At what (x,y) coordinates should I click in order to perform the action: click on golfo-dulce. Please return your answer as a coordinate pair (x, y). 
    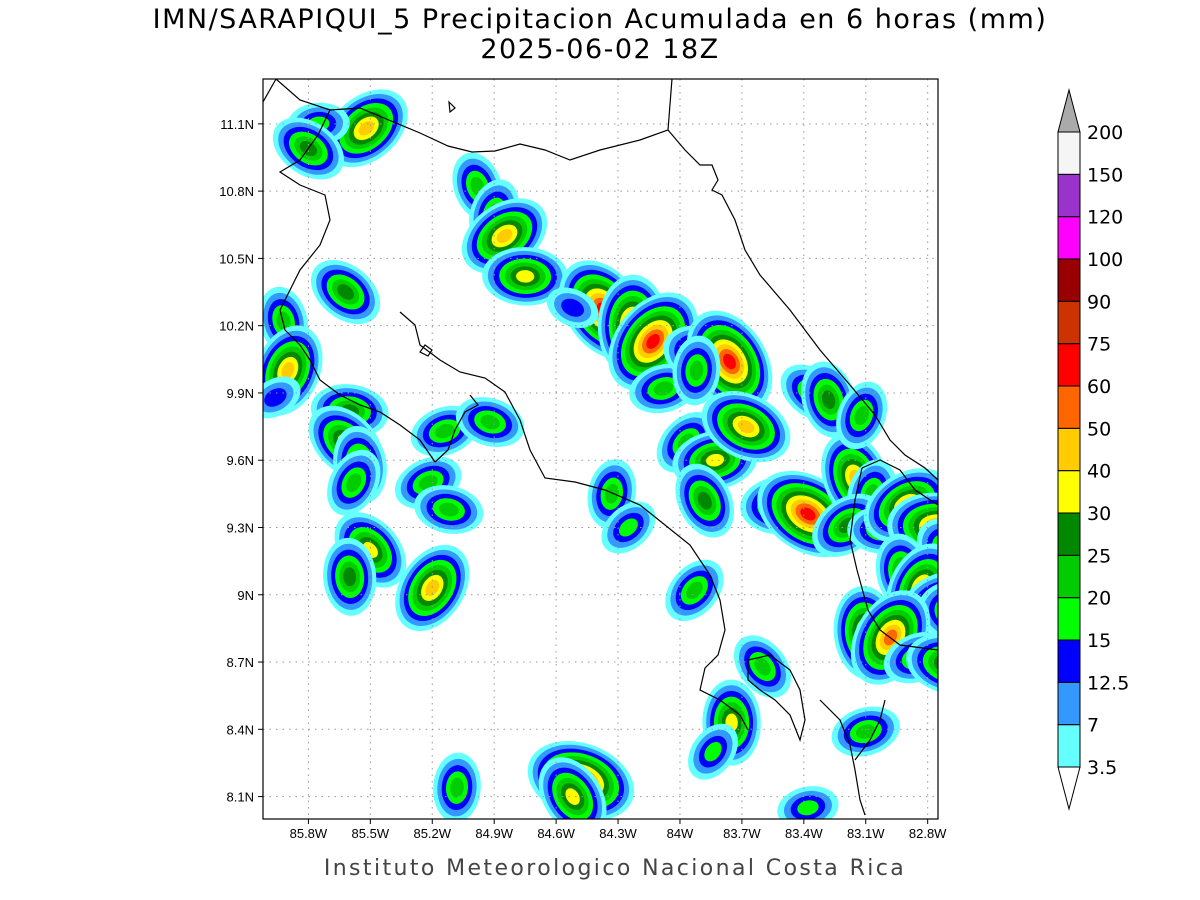
    Looking at the image, I should click on (776, 698).